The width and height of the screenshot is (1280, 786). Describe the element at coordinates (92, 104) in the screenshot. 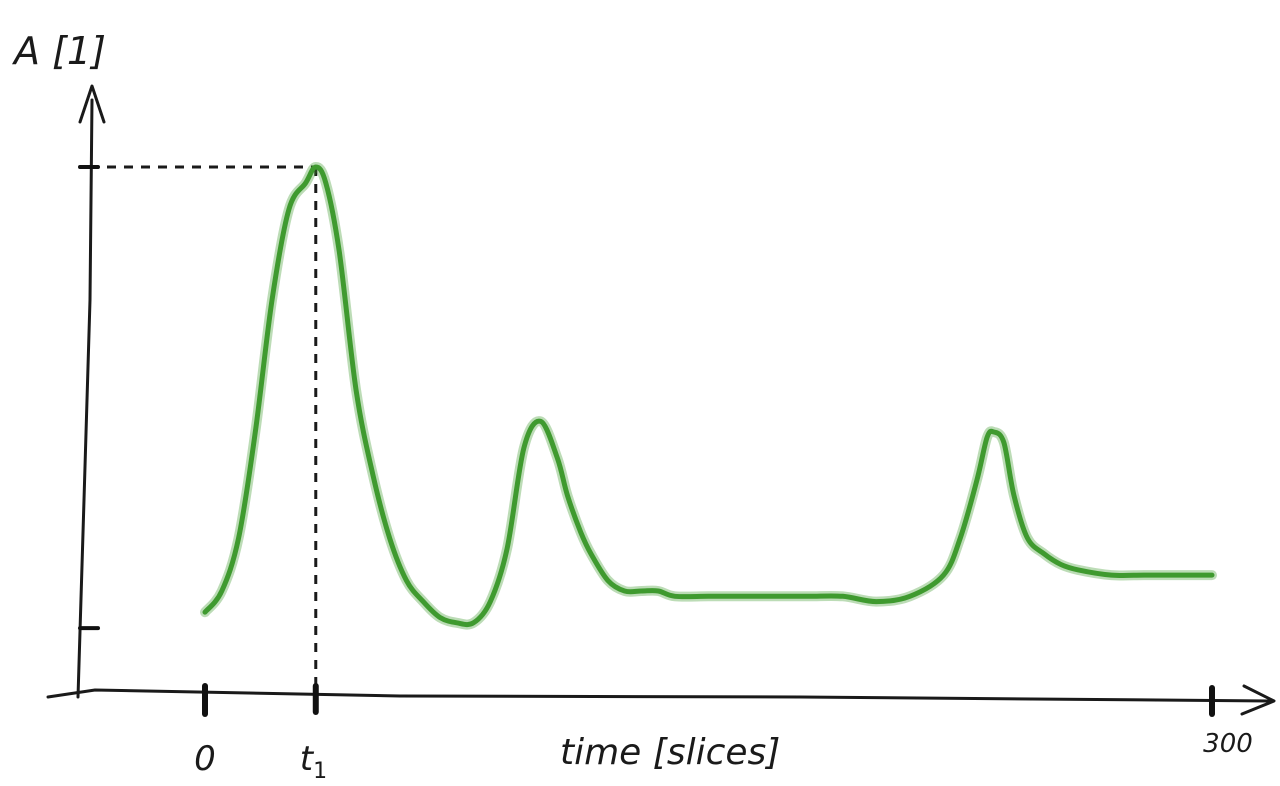

I see `y-axis-arrowhead` at that location.